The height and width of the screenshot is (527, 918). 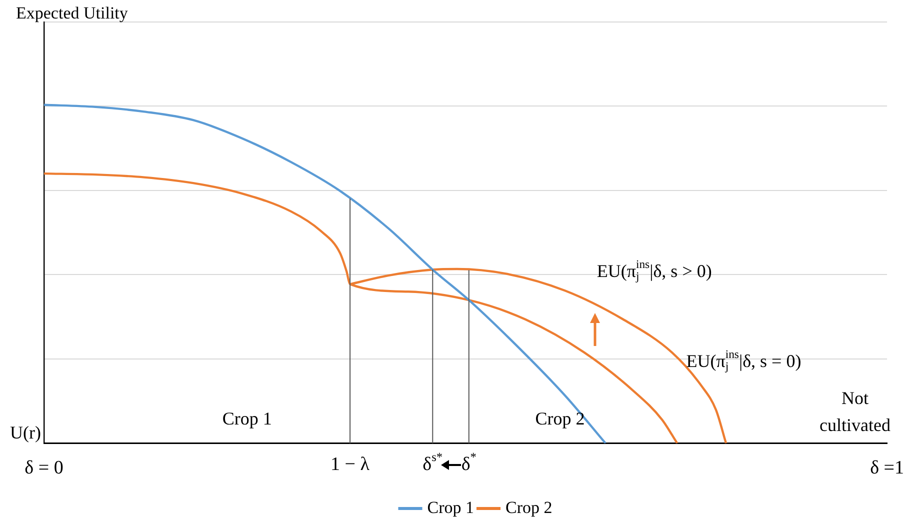 I want to click on legend-label: Crop 2, so click(x=529, y=507).